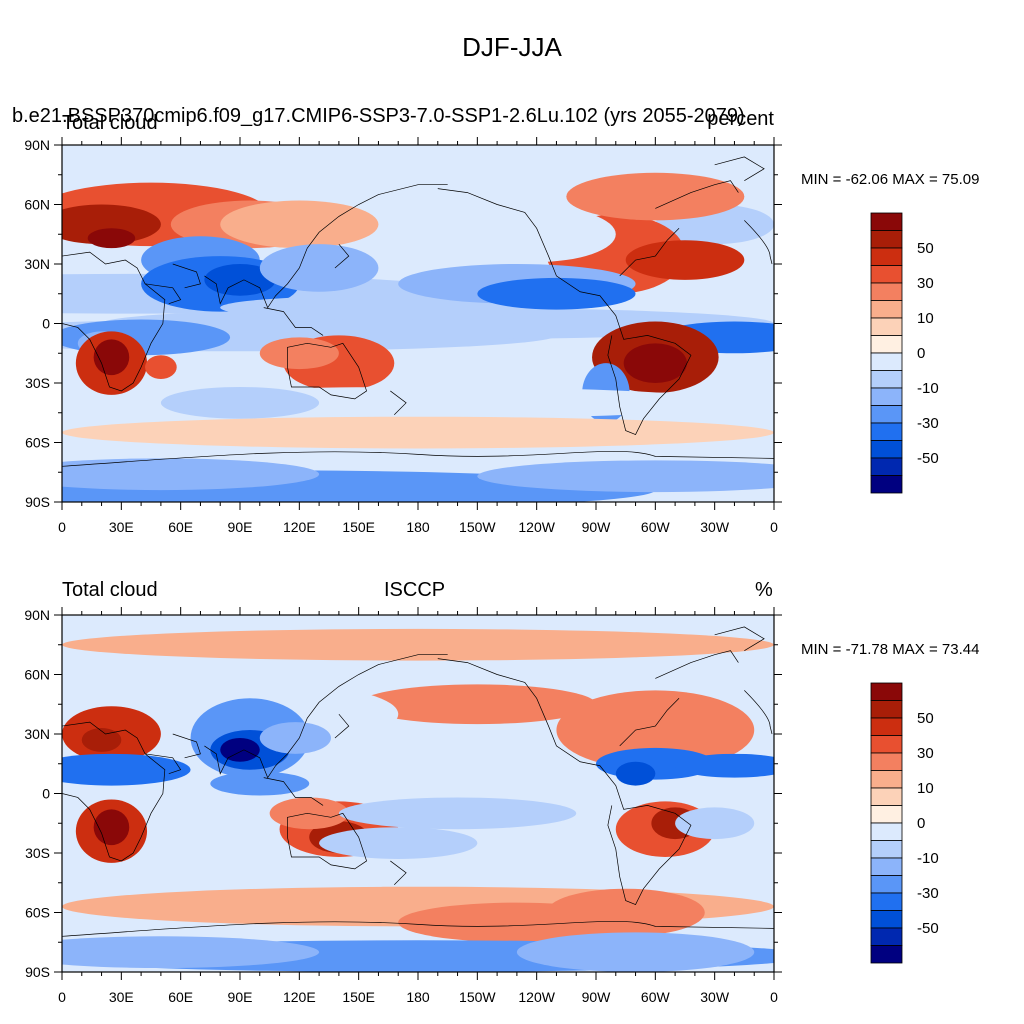 Image resolution: width=1024 pixels, height=1024 pixels. What do you see at coordinates (928, 388) in the screenshot?
I see `colorbar-label: -10` at bounding box center [928, 388].